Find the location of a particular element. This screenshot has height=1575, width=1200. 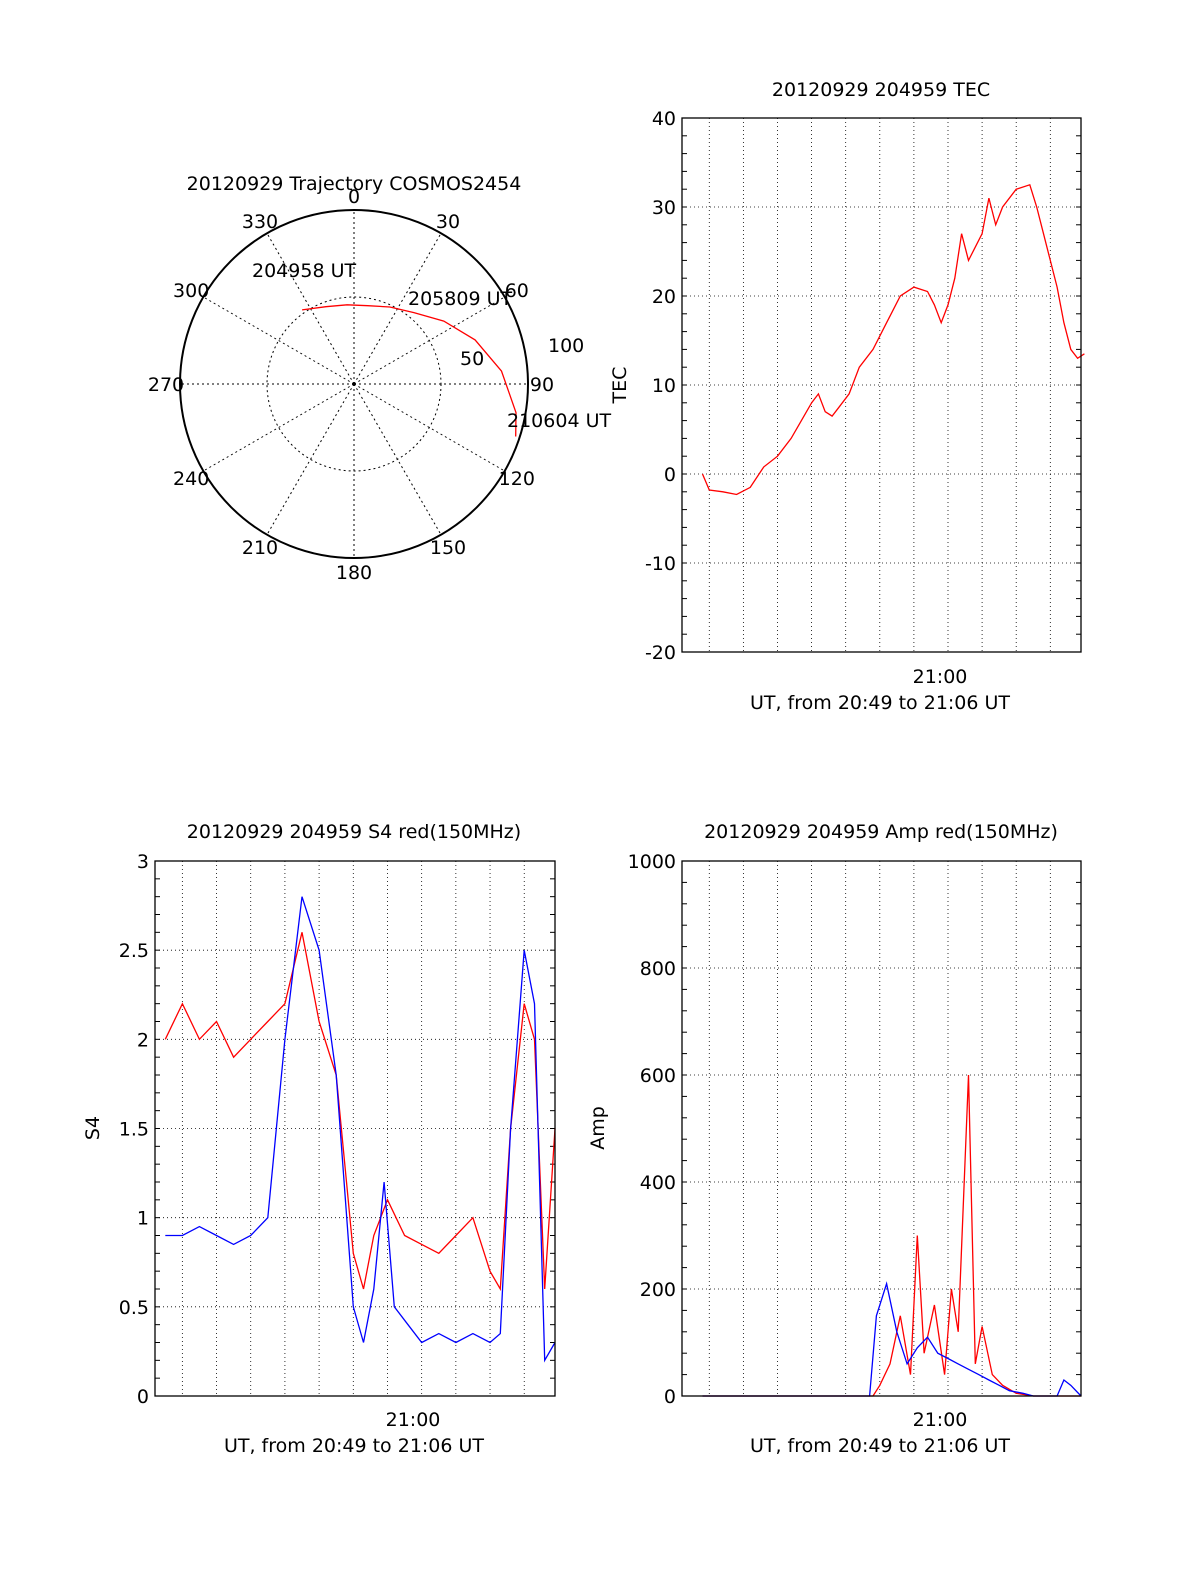

y-tick-label: 20 is located at coordinates (664, 297).